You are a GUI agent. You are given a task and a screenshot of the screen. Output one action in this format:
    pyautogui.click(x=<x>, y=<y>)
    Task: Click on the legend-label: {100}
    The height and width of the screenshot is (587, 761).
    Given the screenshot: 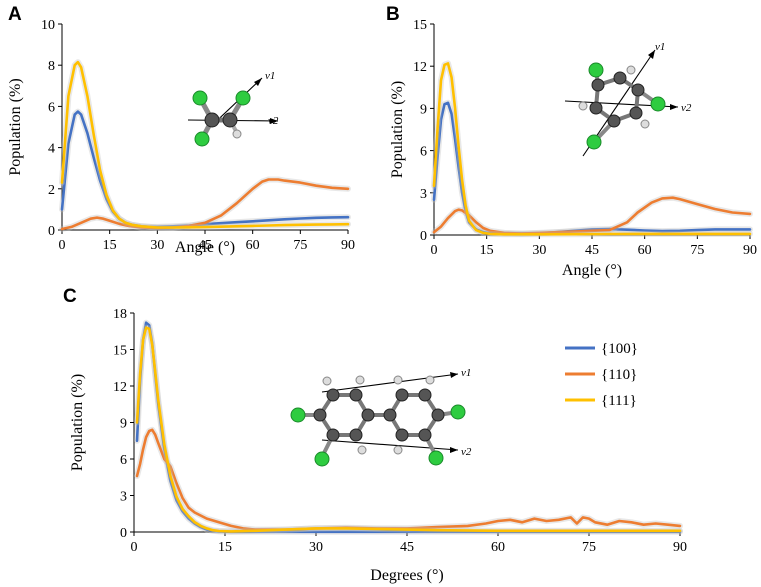 What is the action you would take?
    pyautogui.click(x=619, y=349)
    